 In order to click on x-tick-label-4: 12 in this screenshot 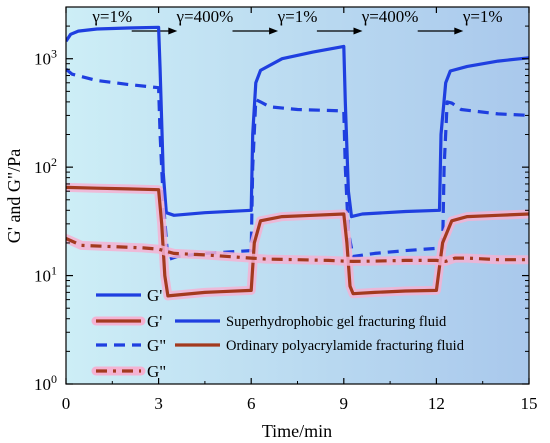, I will do `click(436, 403)`.